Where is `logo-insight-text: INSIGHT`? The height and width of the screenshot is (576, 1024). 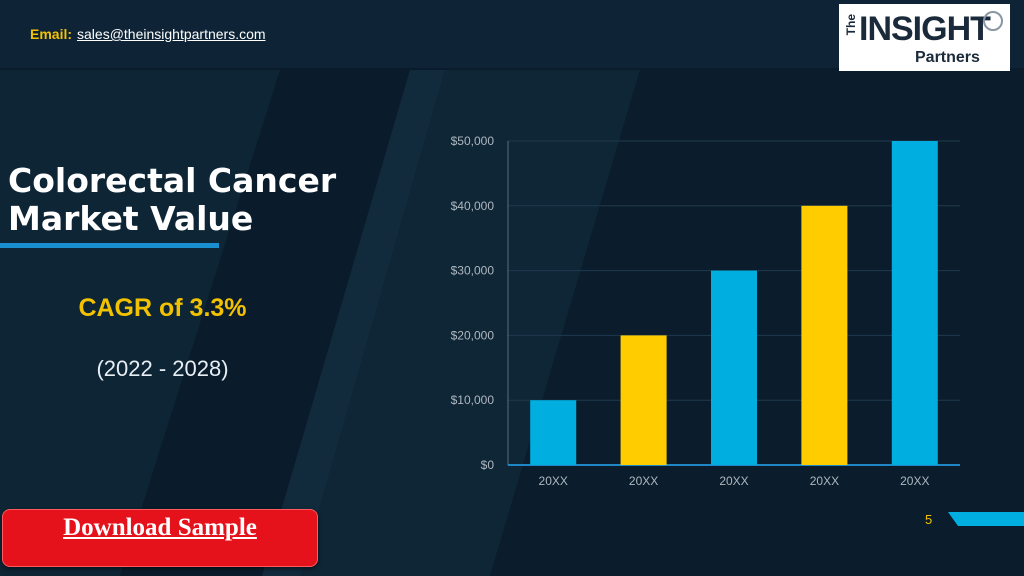
logo-insight-text: INSIGHT is located at coordinates (925, 29).